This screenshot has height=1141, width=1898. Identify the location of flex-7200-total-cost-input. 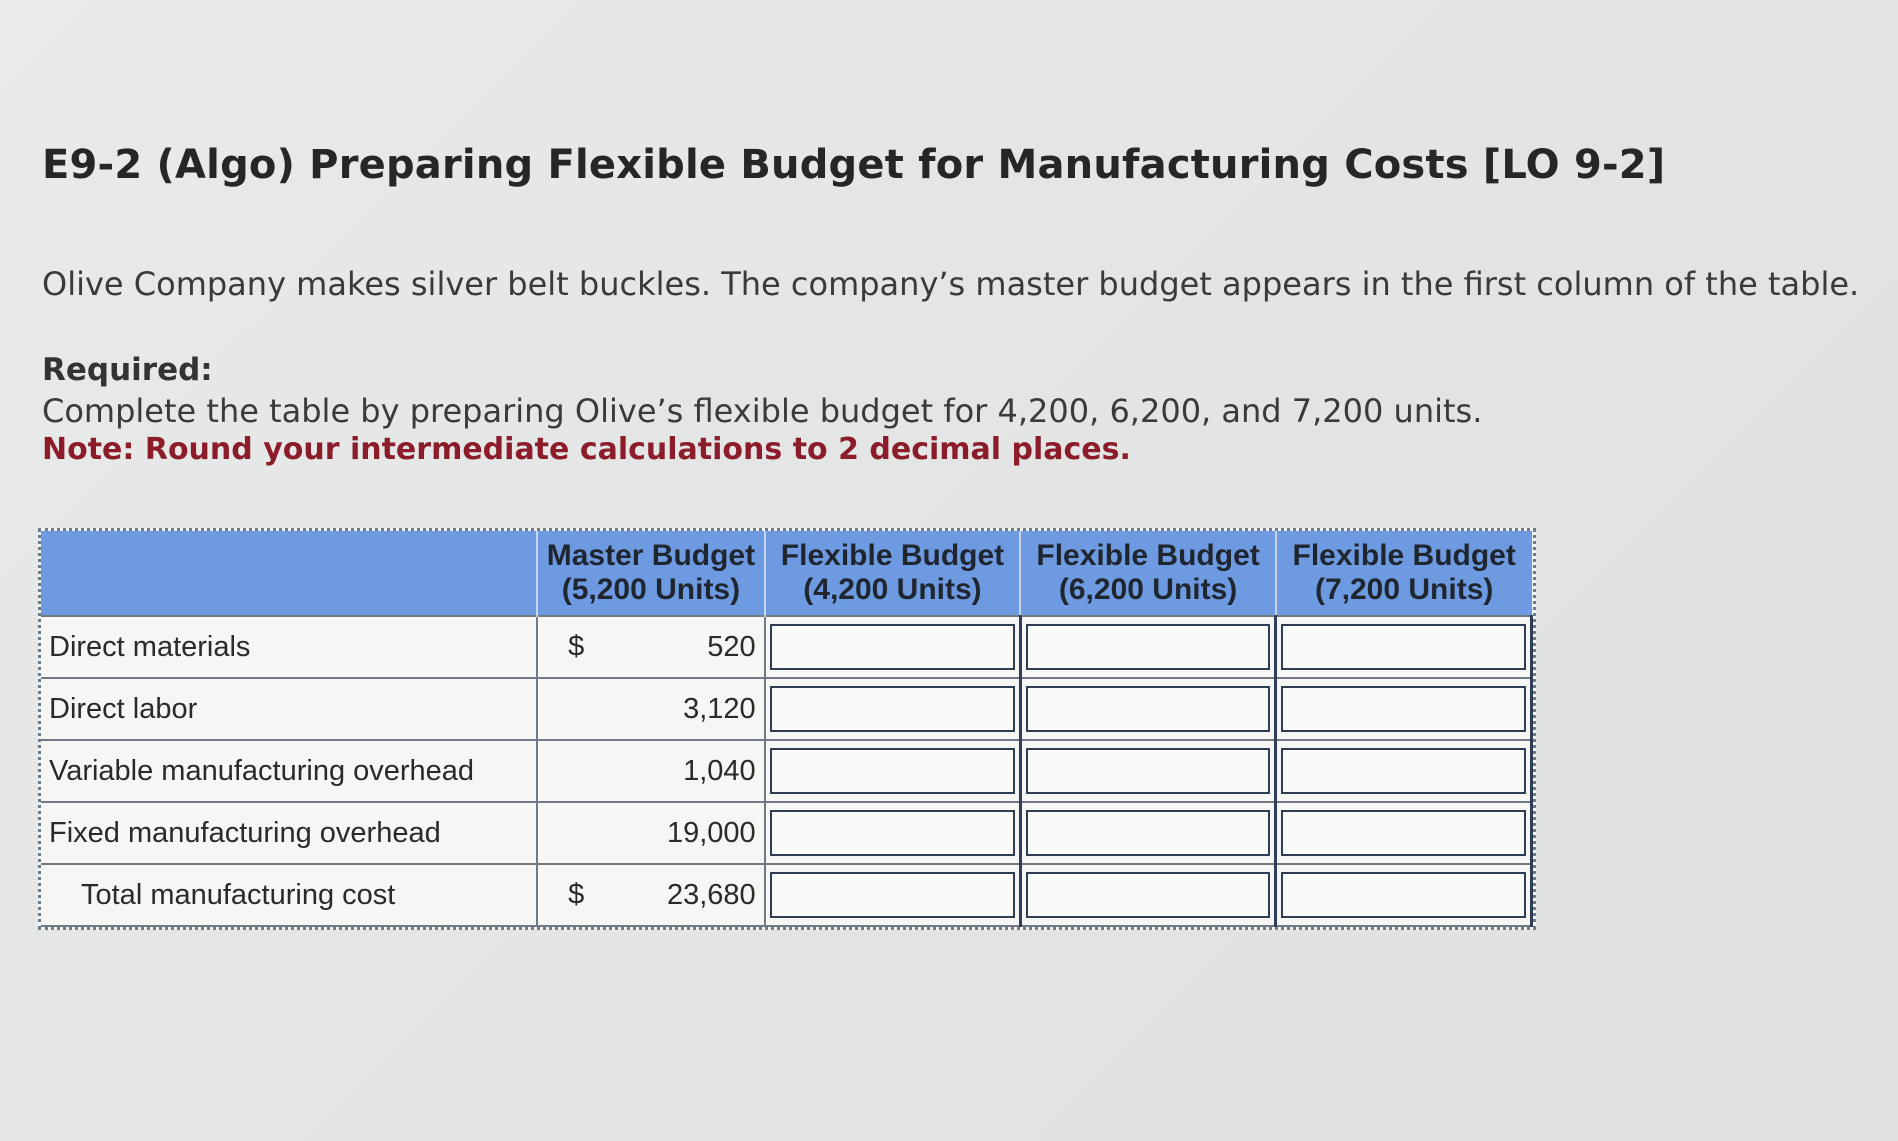
(1403, 895).